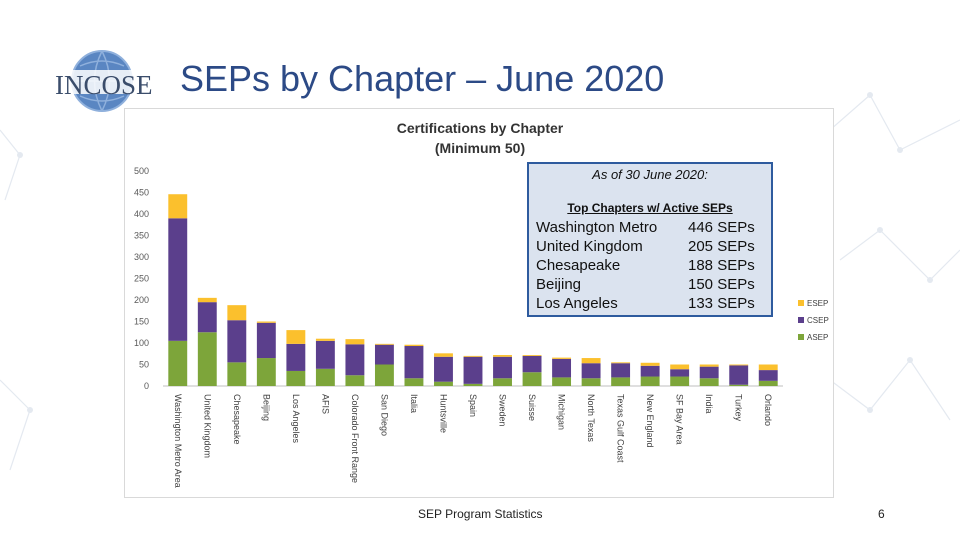  I want to click on x-tick-label: Italia, so click(414, 403).